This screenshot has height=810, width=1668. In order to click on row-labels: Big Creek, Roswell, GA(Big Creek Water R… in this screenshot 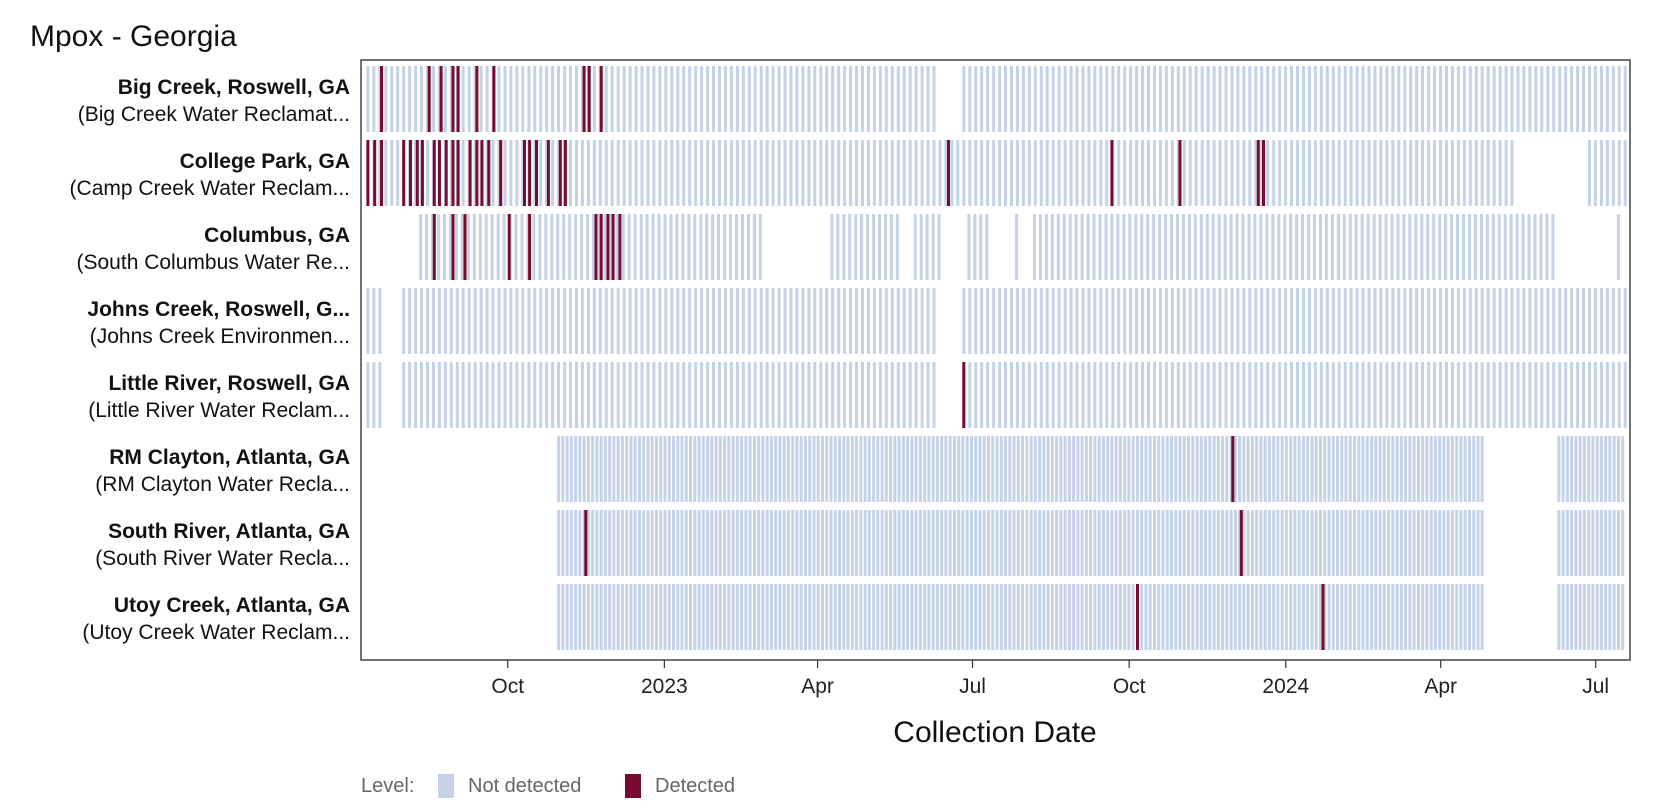, I will do `click(210, 360)`.